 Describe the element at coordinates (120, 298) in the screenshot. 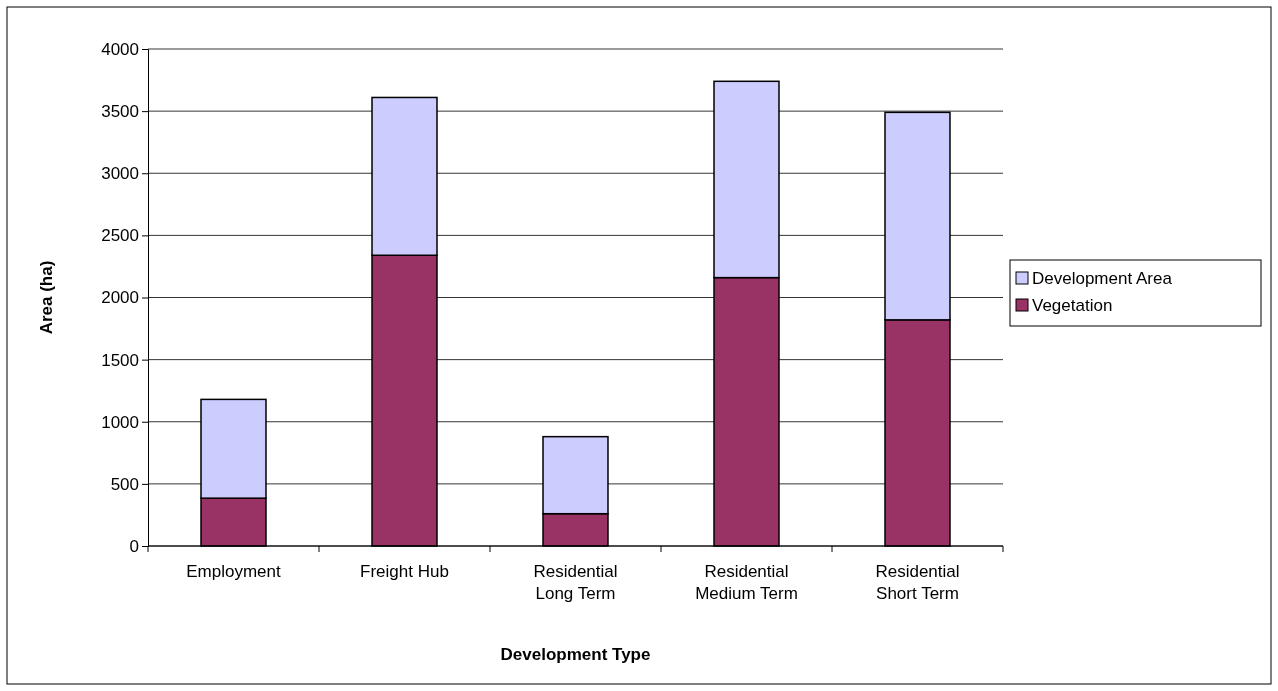

I see `y-tick-label: 2000` at that location.